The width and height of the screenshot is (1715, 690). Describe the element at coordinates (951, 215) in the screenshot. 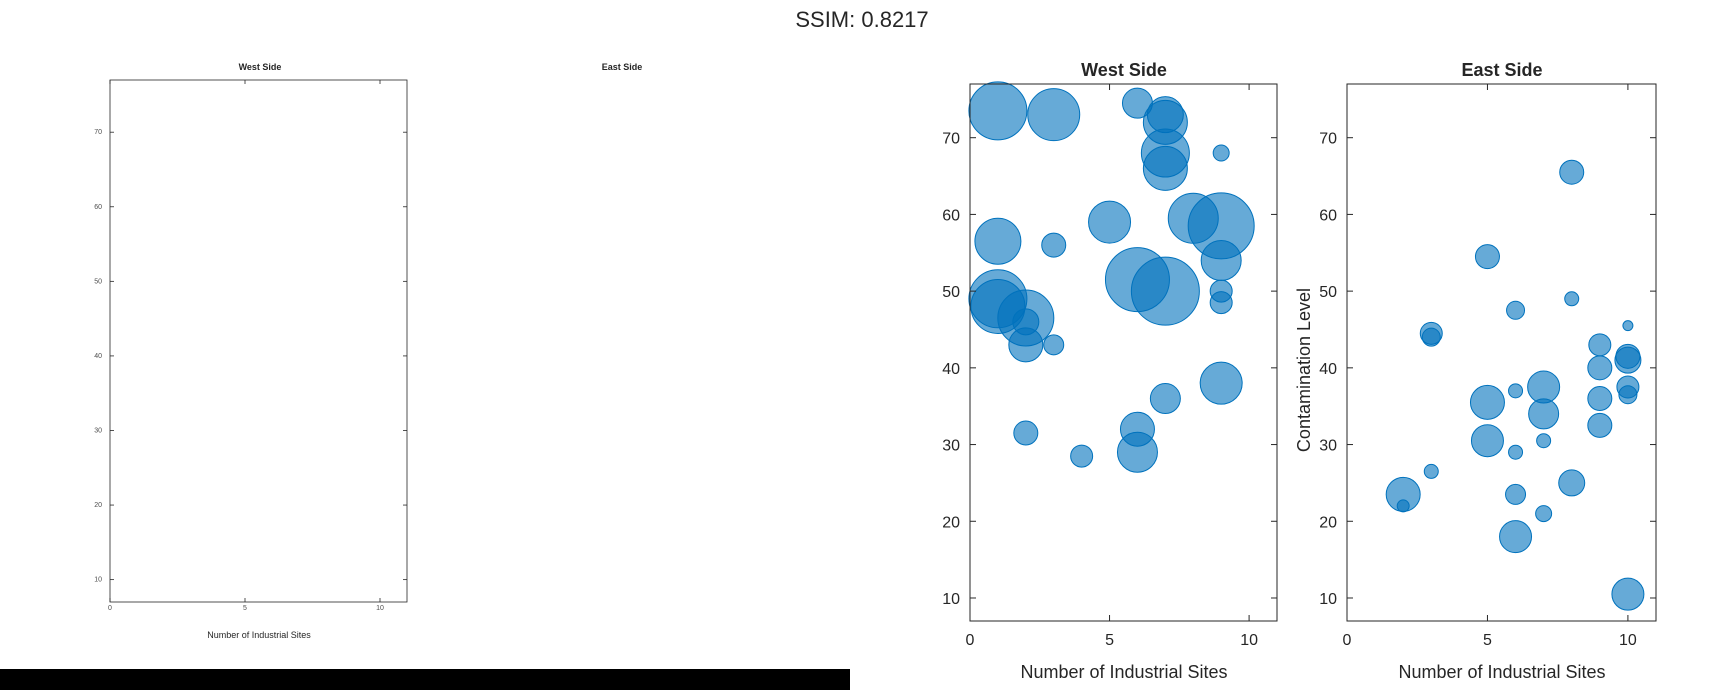

I see `west-ytick-label: 60` at that location.